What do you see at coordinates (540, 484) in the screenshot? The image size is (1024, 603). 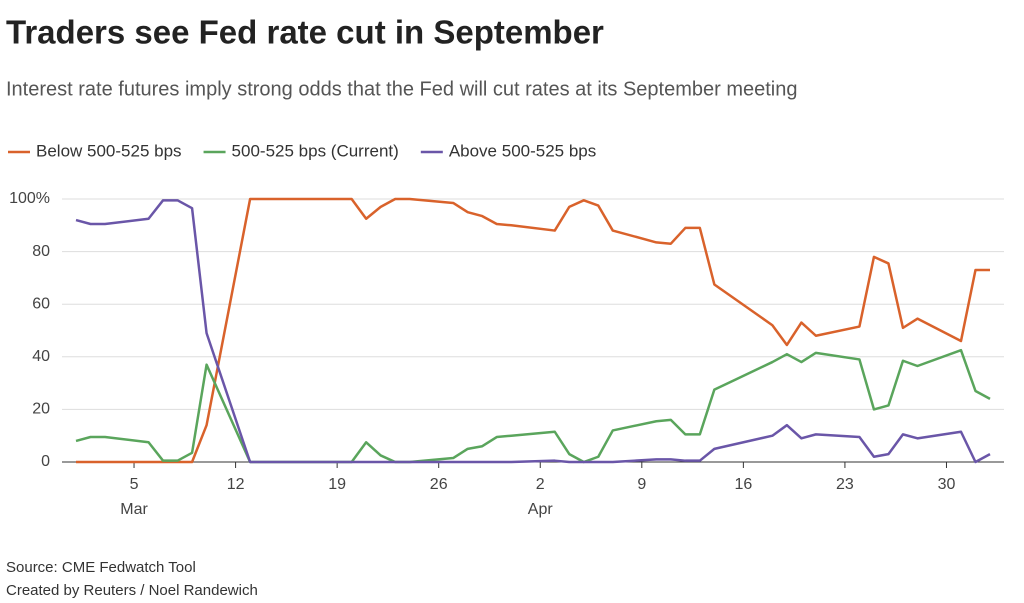 I see `x-tick-label: 2` at bounding box center [540, 484].